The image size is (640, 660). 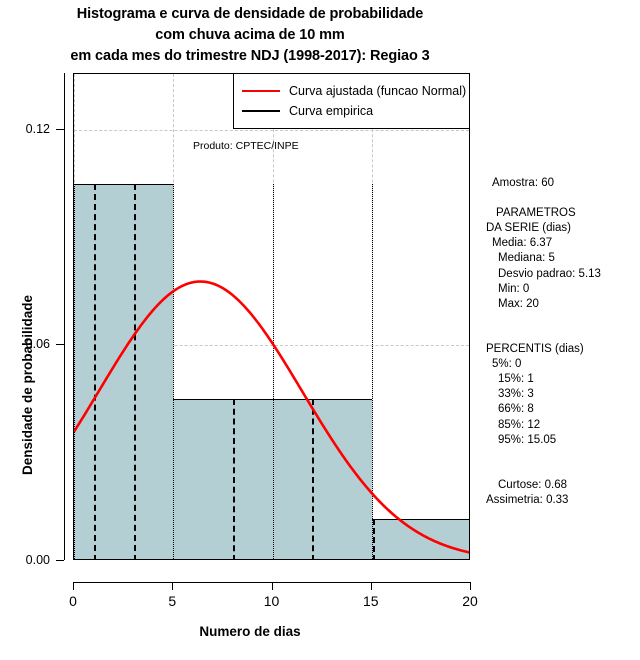 What do you see at coordinates (522, 243) in the screenshot?
I see `stat-media: Media: 6.37` at bounding box center [522, 243].